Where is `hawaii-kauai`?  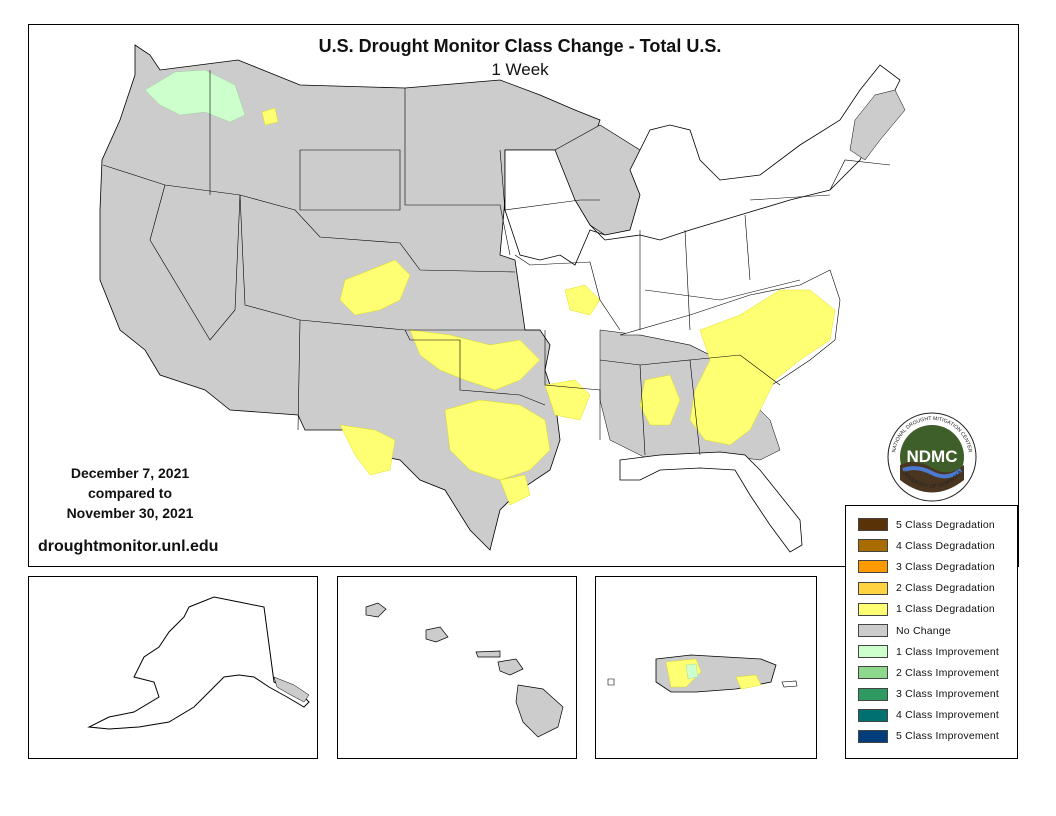
hawaii-kauai is located at coordinates (376, 610).